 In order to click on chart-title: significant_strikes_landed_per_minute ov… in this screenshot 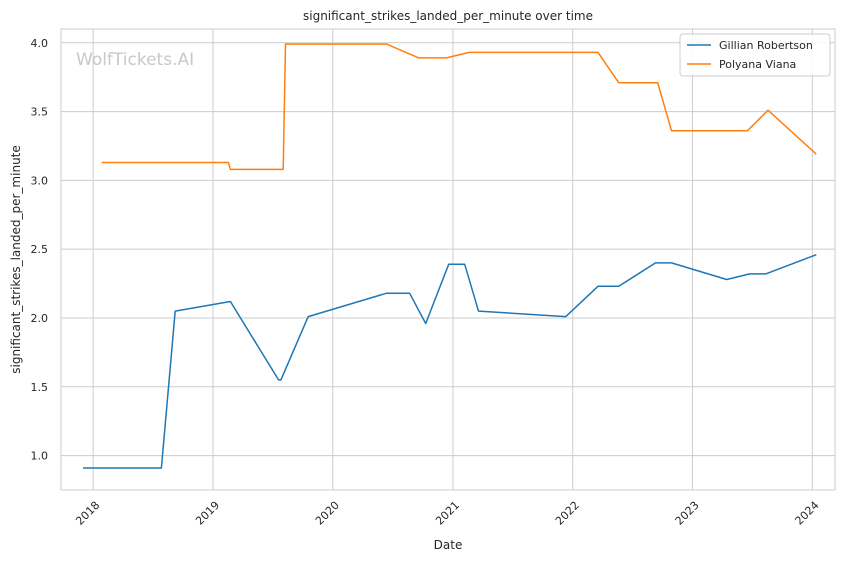, I will do `click(448, 16)`.